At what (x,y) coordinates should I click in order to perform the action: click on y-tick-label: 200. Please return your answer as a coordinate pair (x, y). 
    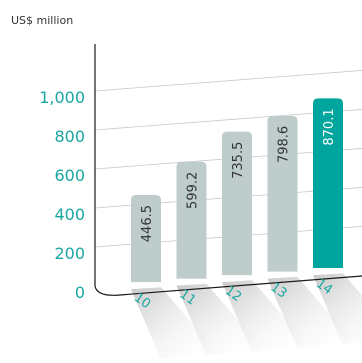
    Looking at the image, I should click on (69, 253).